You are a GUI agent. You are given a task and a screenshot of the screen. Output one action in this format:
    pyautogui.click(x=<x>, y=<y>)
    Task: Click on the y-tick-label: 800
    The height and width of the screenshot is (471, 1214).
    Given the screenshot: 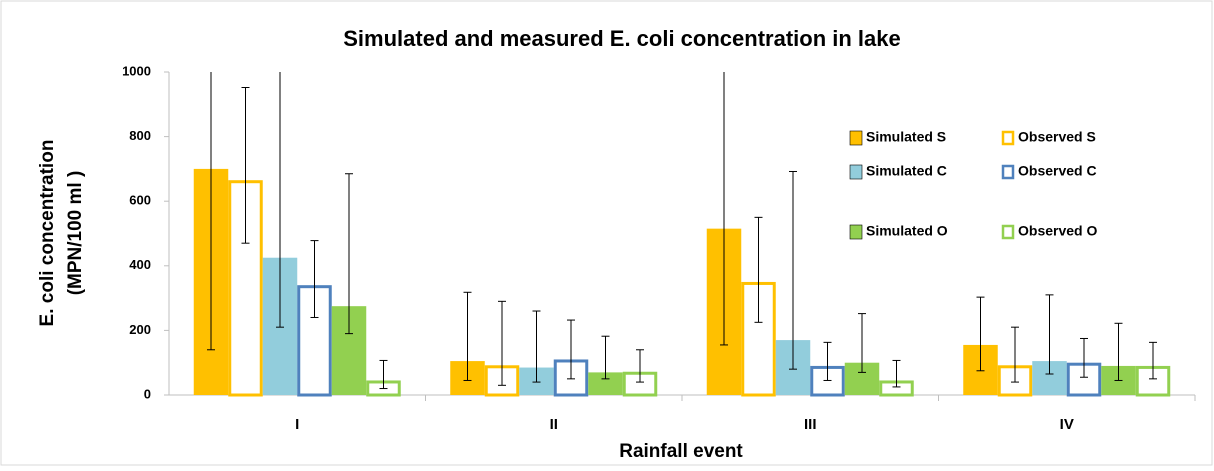 What is the action you would take?
    pyautogui.click(x=140, y=135)
    